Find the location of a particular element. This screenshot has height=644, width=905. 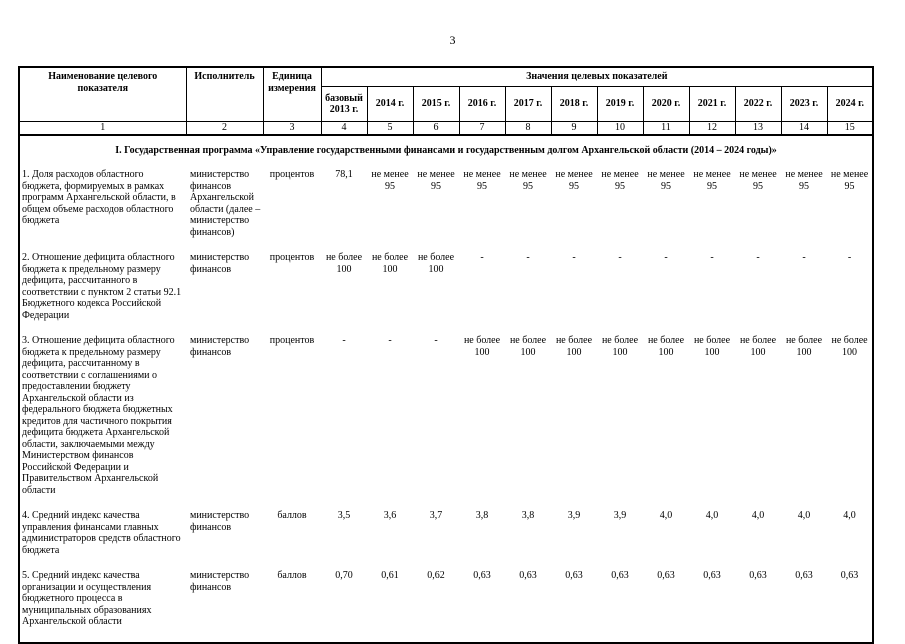

column-number: 1 is located at coordinates (102, 128).